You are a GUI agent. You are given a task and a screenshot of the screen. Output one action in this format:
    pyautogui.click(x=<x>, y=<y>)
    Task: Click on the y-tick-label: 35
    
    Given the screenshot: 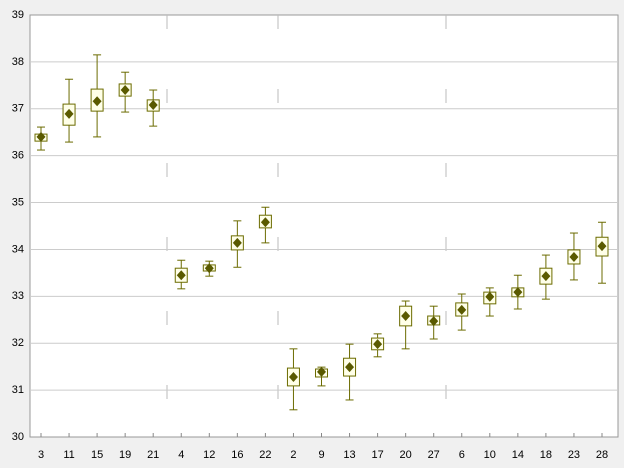 What is the action you would take?
    pyautogui.click(x=18, y=202)
    